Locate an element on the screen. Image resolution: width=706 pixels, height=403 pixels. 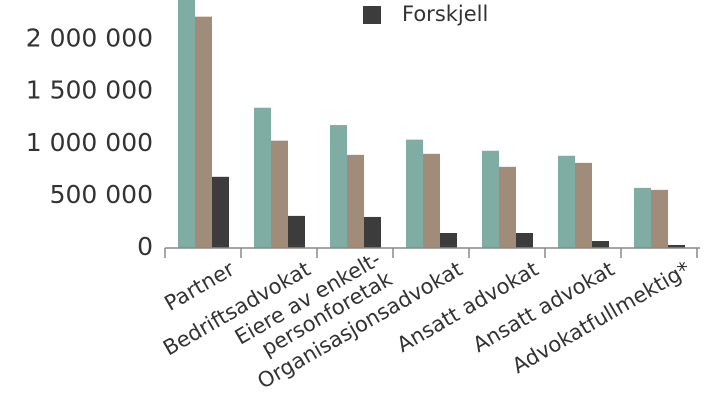
legend-swatch is located at coordinates (372, 15).